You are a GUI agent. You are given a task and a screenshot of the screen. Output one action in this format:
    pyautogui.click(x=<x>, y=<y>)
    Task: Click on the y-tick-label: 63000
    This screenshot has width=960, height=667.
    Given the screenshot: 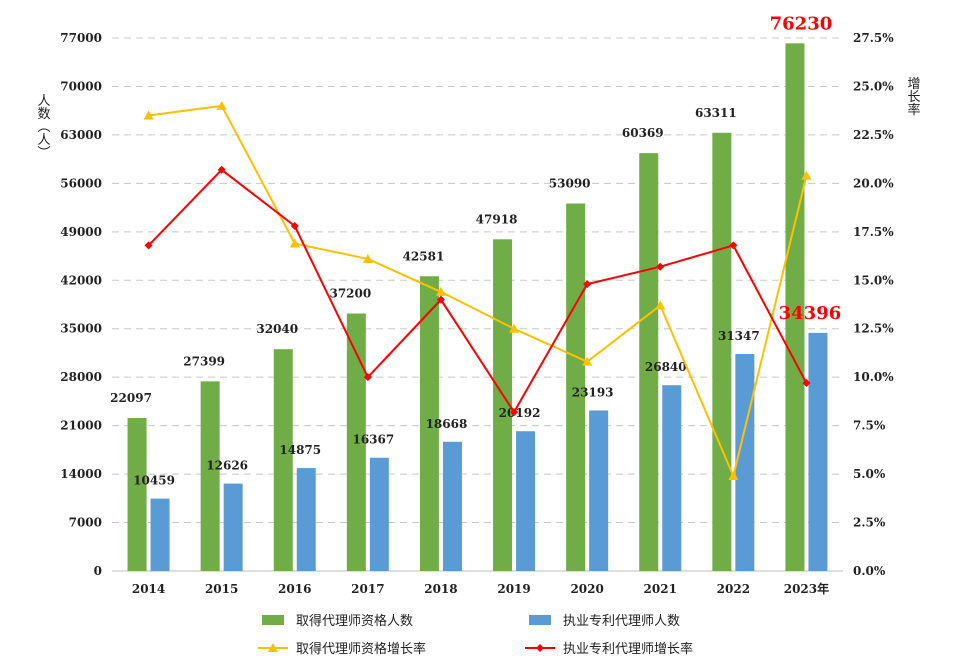 What is the action you would take?
    pyautogui.click(x=81, y=135)
    